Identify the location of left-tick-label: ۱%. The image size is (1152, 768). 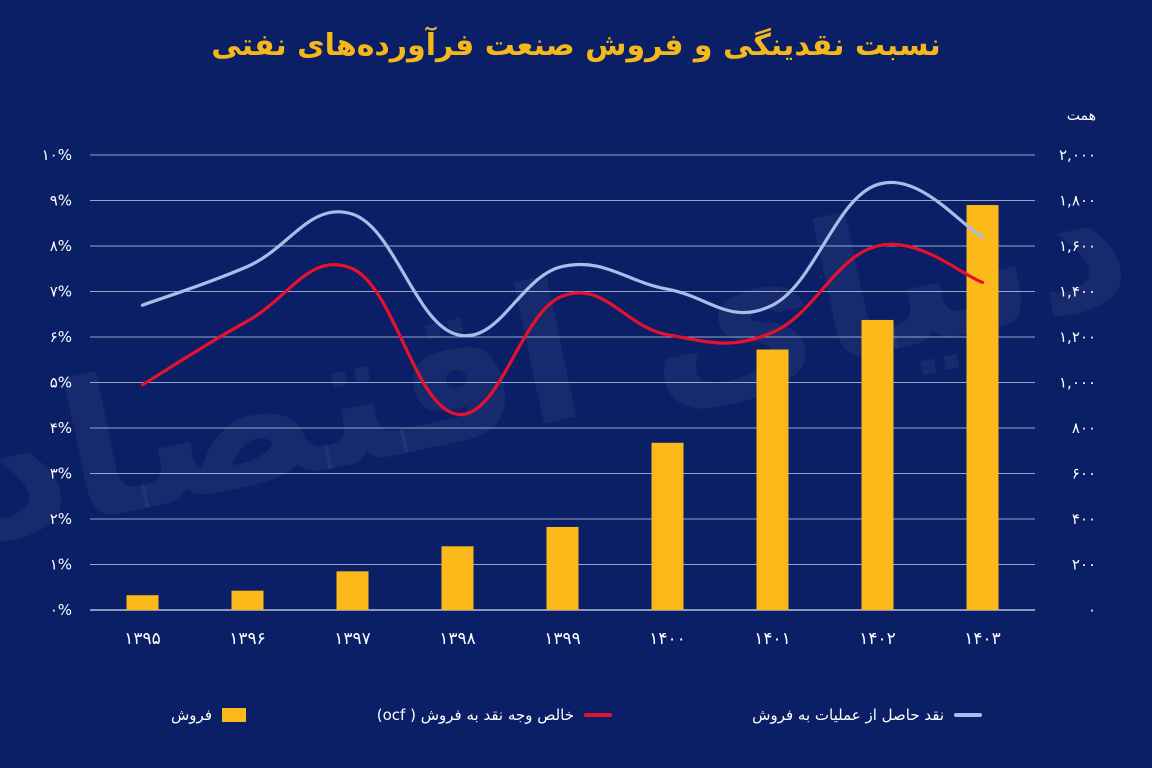
(61, 565).